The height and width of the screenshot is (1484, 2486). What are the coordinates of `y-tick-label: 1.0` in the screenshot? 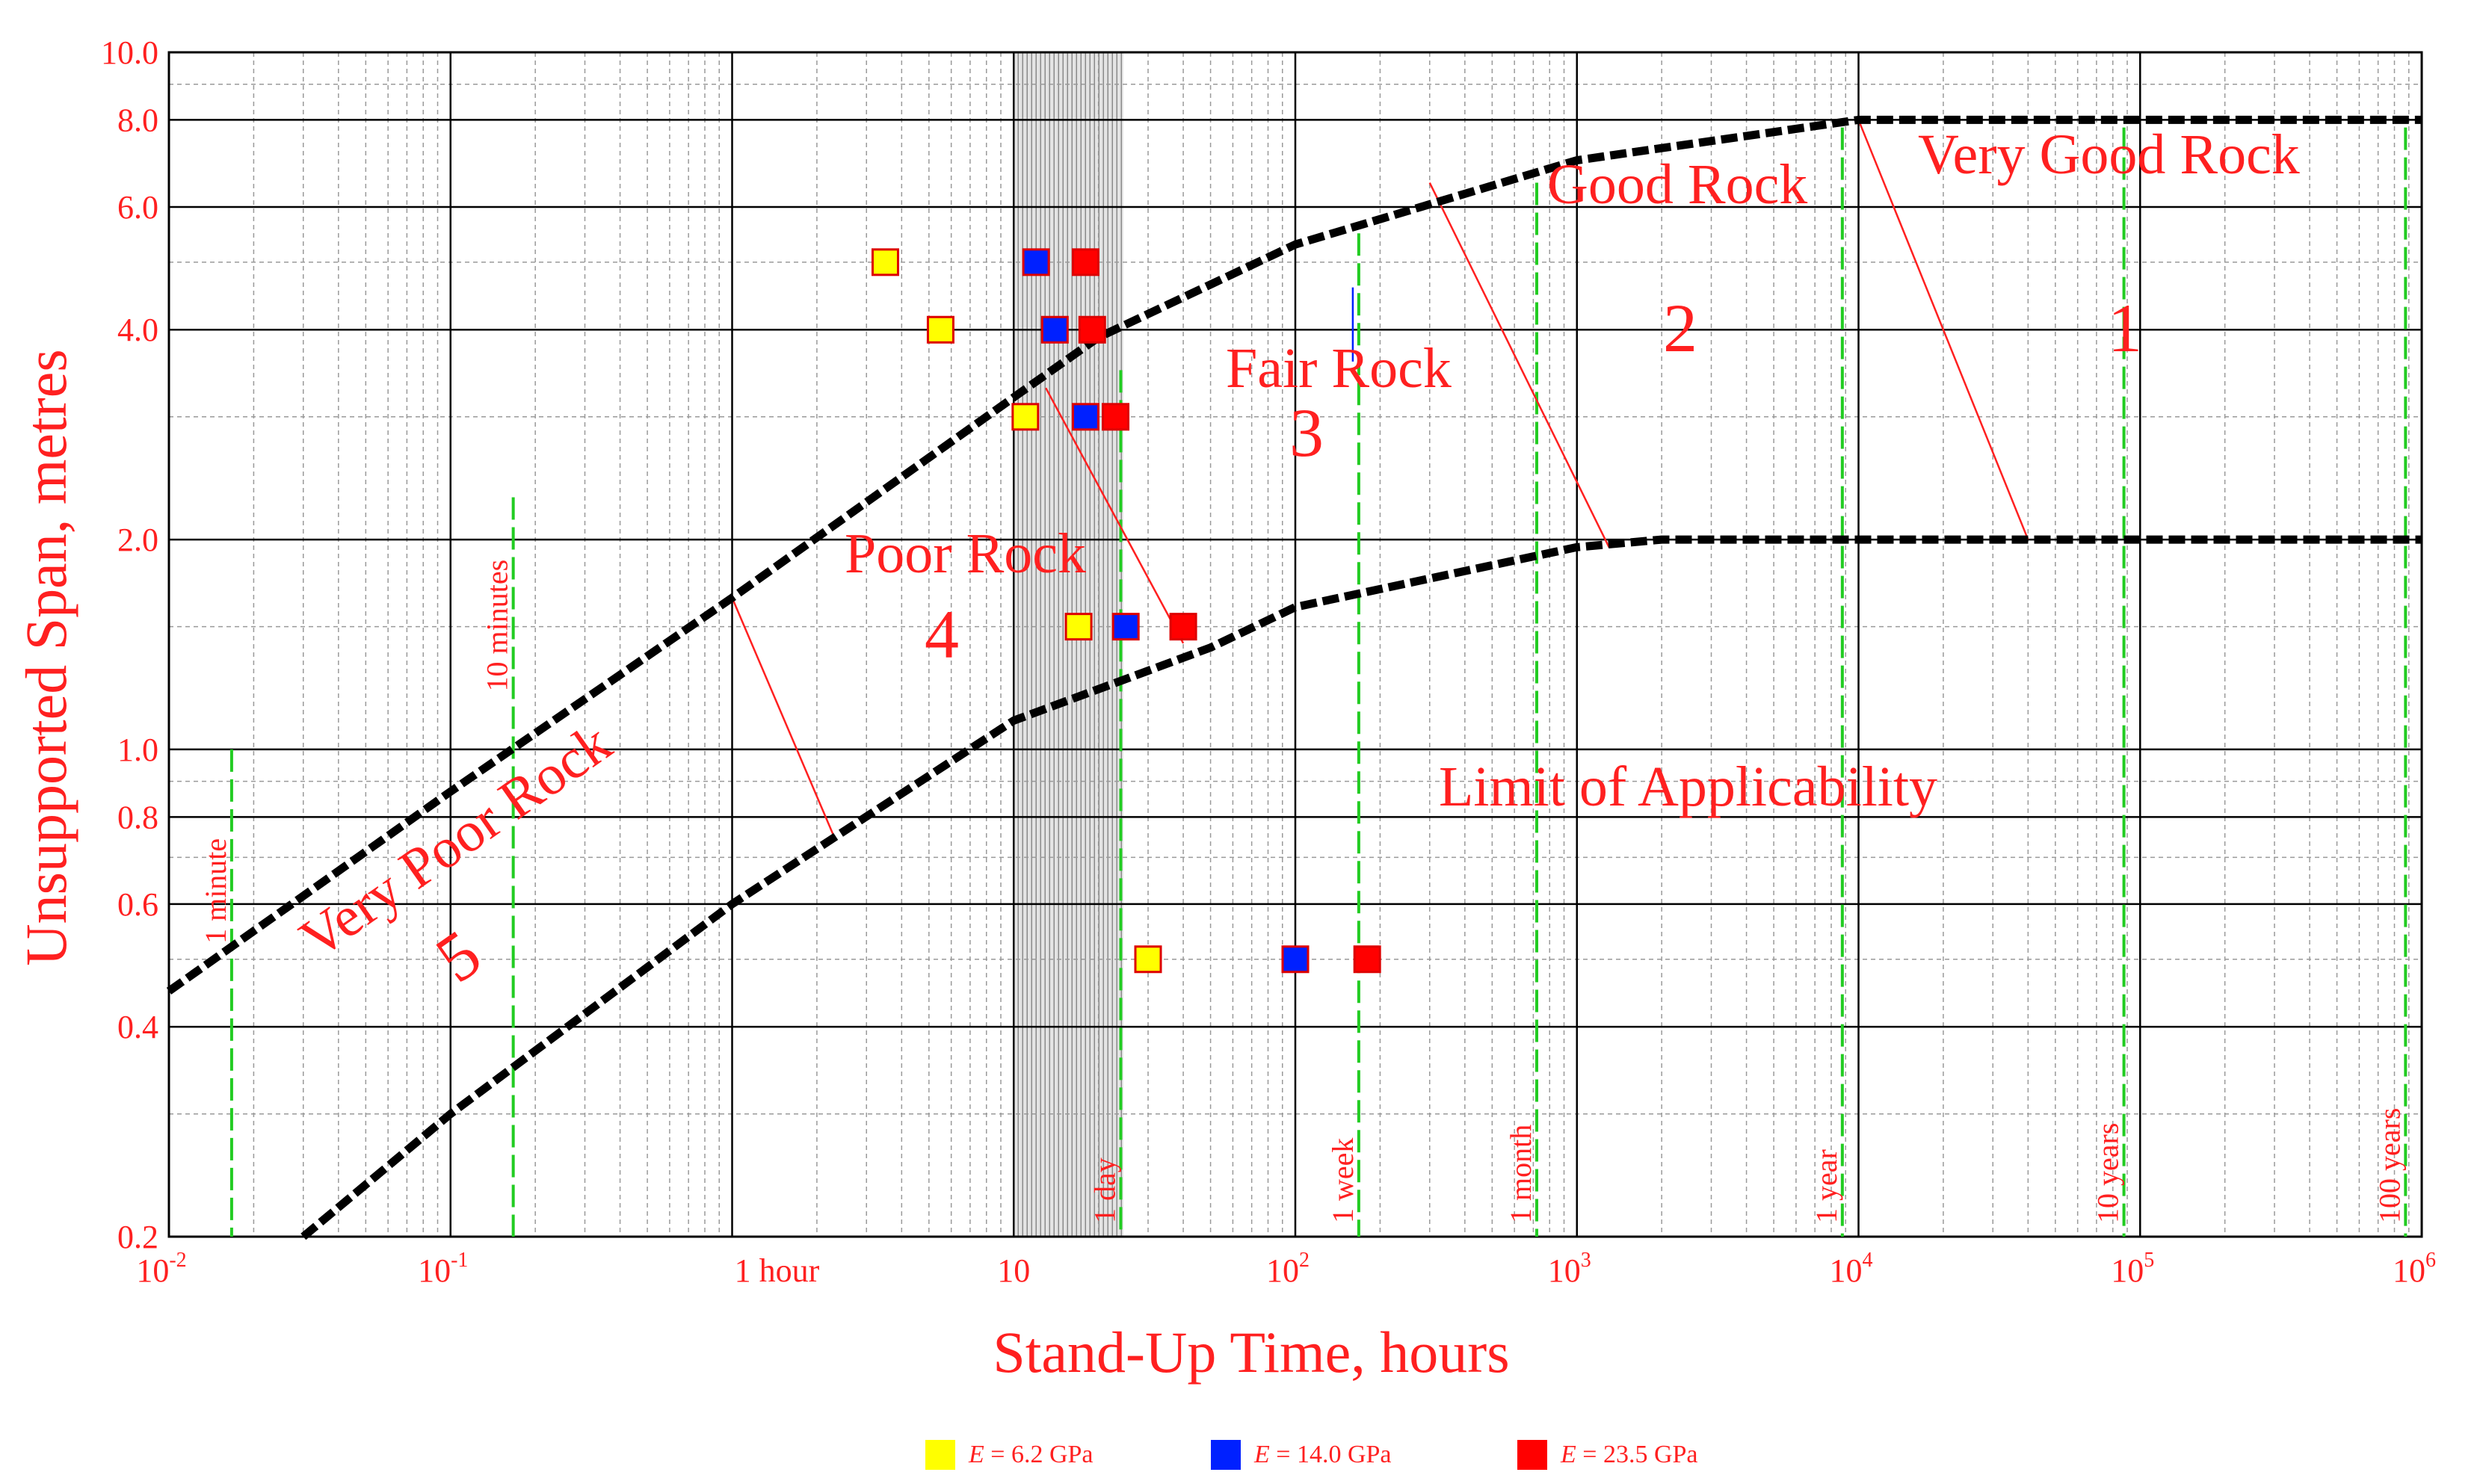 It's located at (138, 750).